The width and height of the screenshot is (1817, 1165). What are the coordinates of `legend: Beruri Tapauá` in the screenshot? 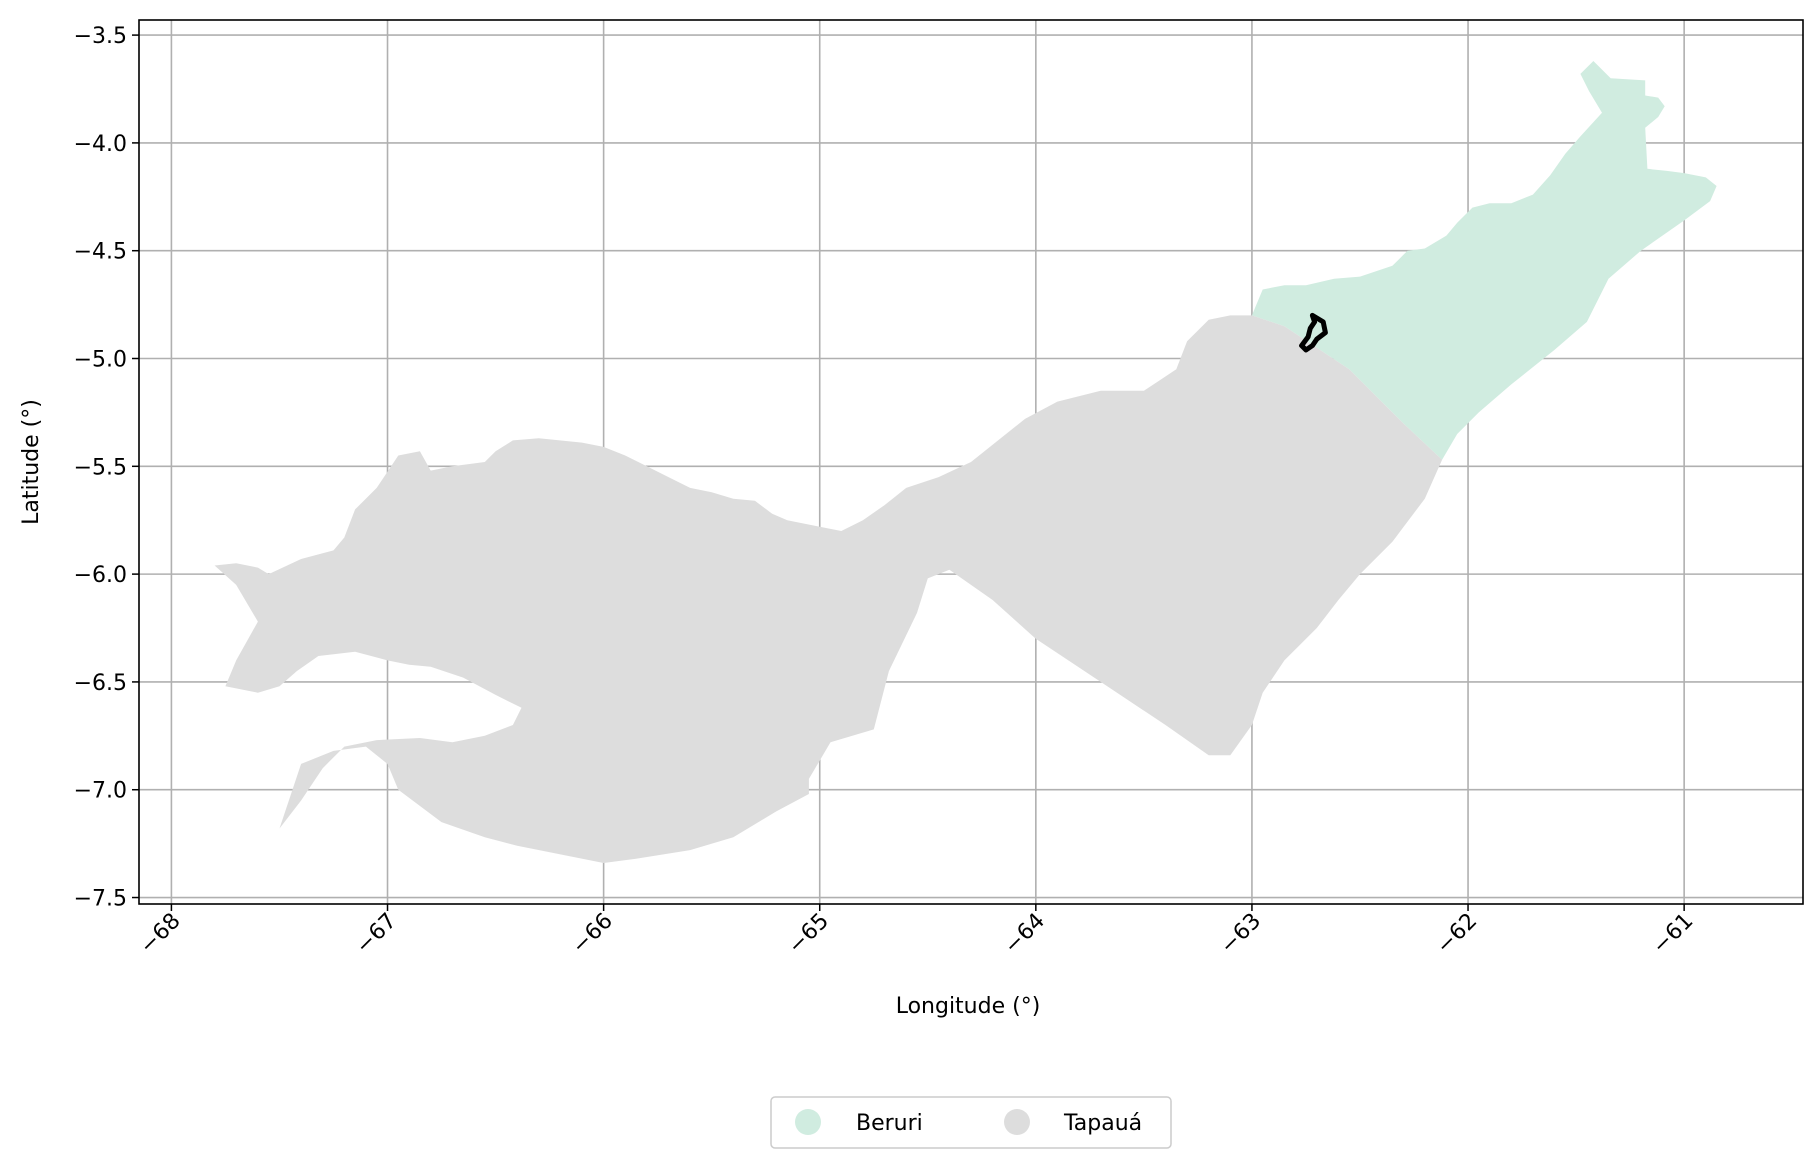 It's located at (971, 1122).